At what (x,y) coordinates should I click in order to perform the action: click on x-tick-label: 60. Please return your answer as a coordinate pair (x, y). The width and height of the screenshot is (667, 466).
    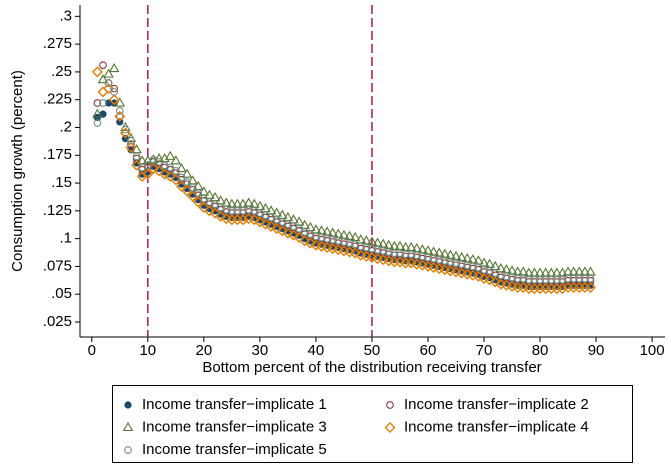
    Looking at the image, I should click on (428, 350).